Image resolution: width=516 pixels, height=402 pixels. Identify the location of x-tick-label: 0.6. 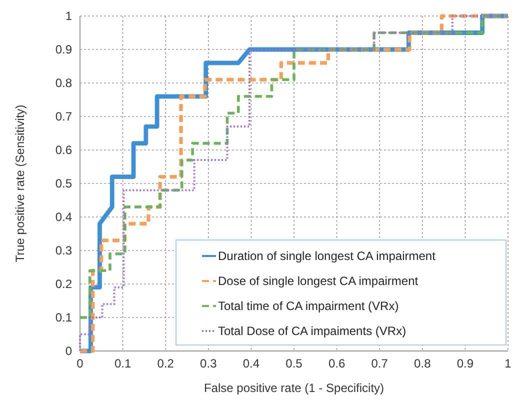
(337, 363).